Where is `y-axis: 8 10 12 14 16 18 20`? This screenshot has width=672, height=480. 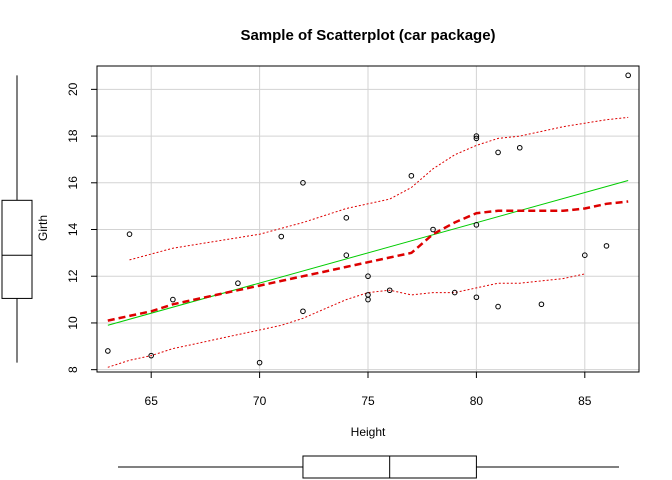
y-axis: 8 10 12 14 16 18 20 is located at coordinates (82, 227).